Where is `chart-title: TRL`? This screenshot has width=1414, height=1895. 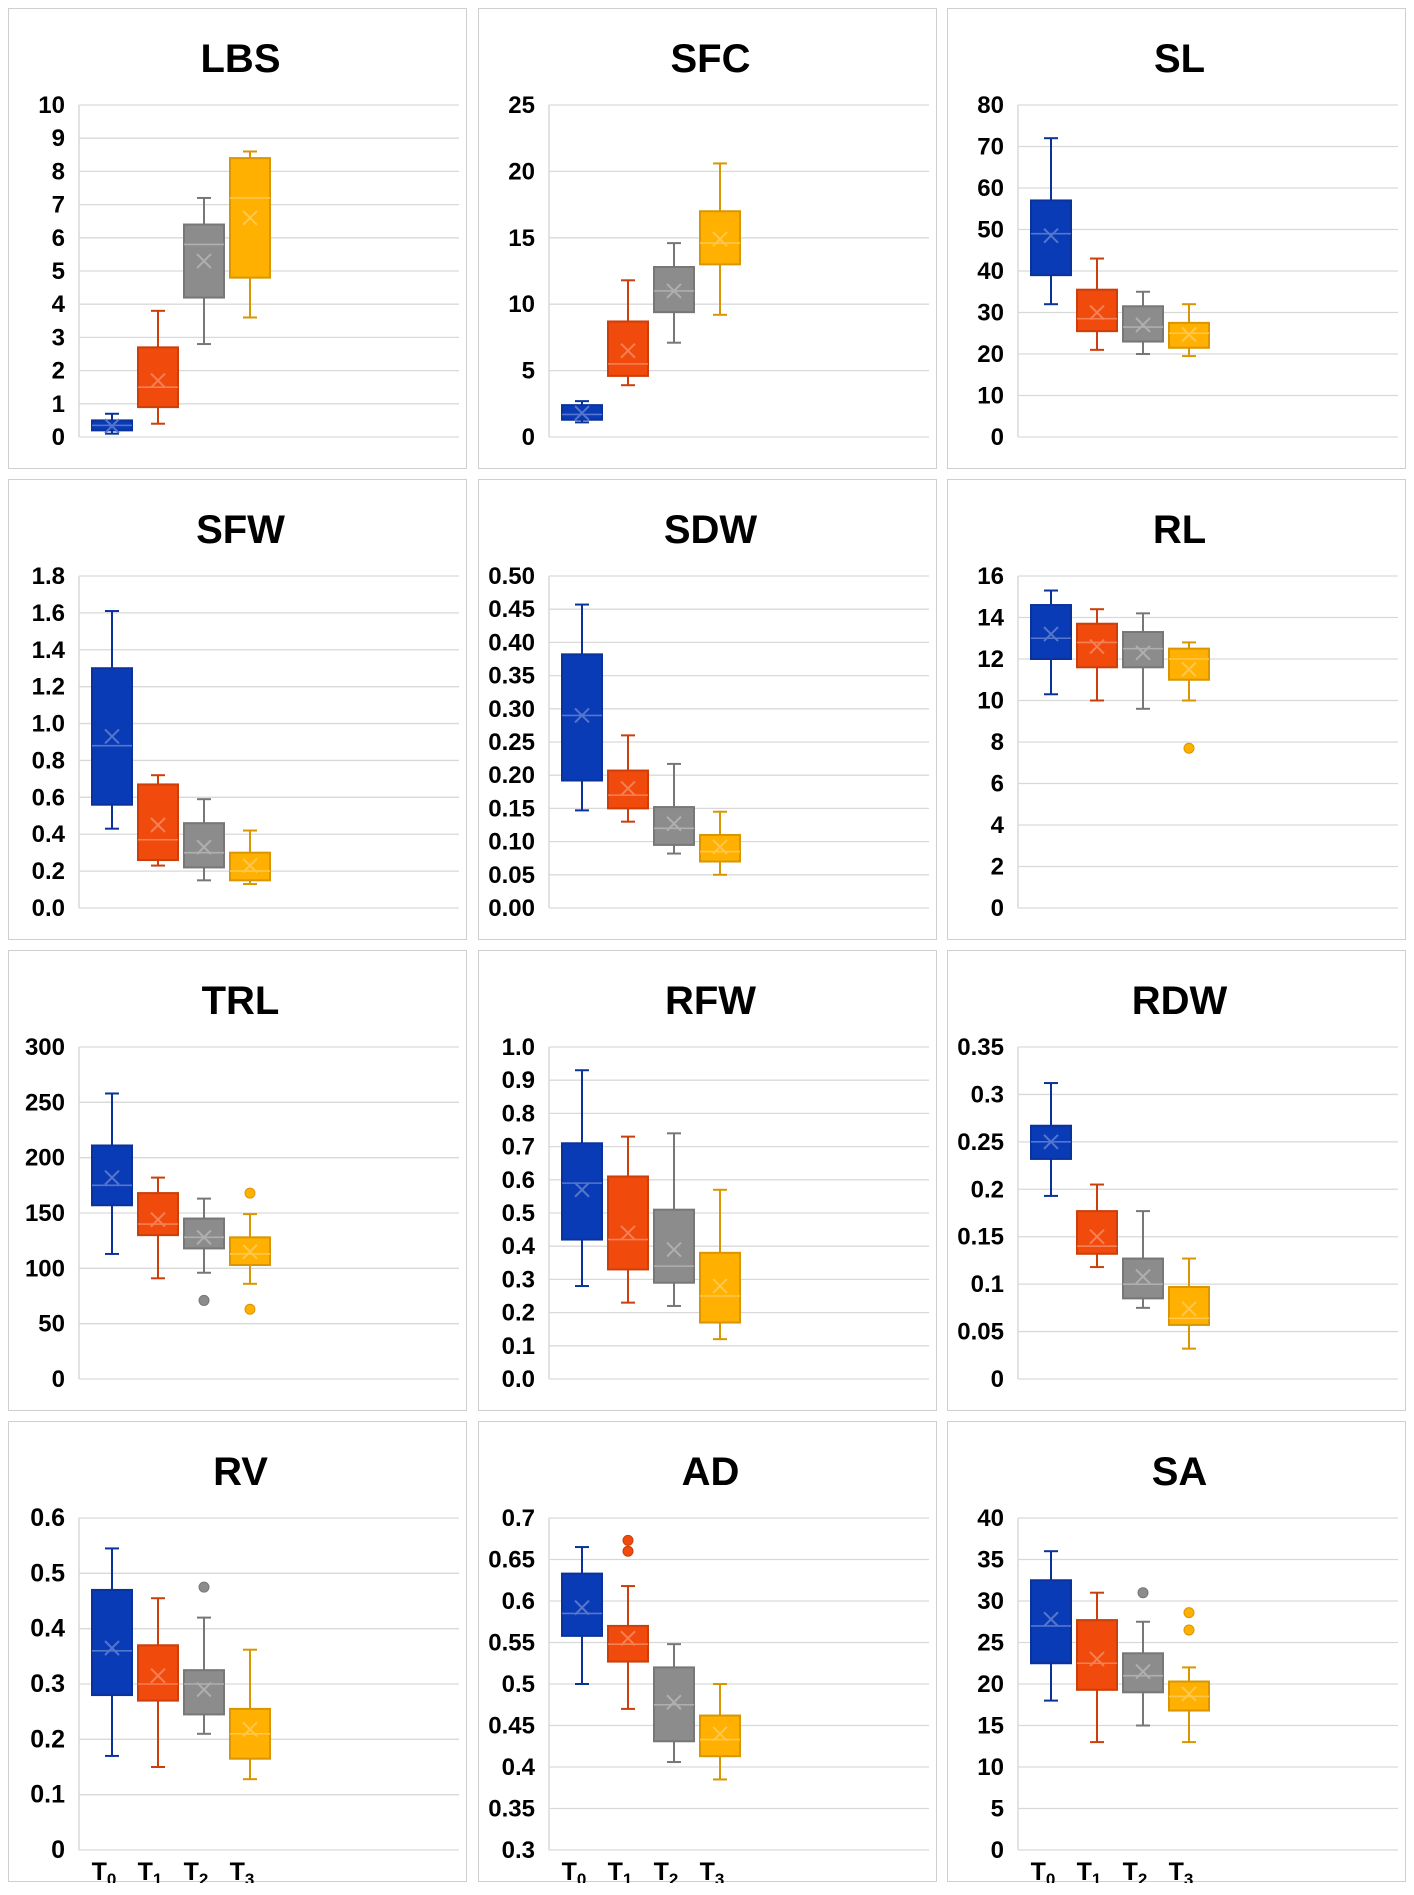
chart-title: TRL is located at coordinates (241, 1001).